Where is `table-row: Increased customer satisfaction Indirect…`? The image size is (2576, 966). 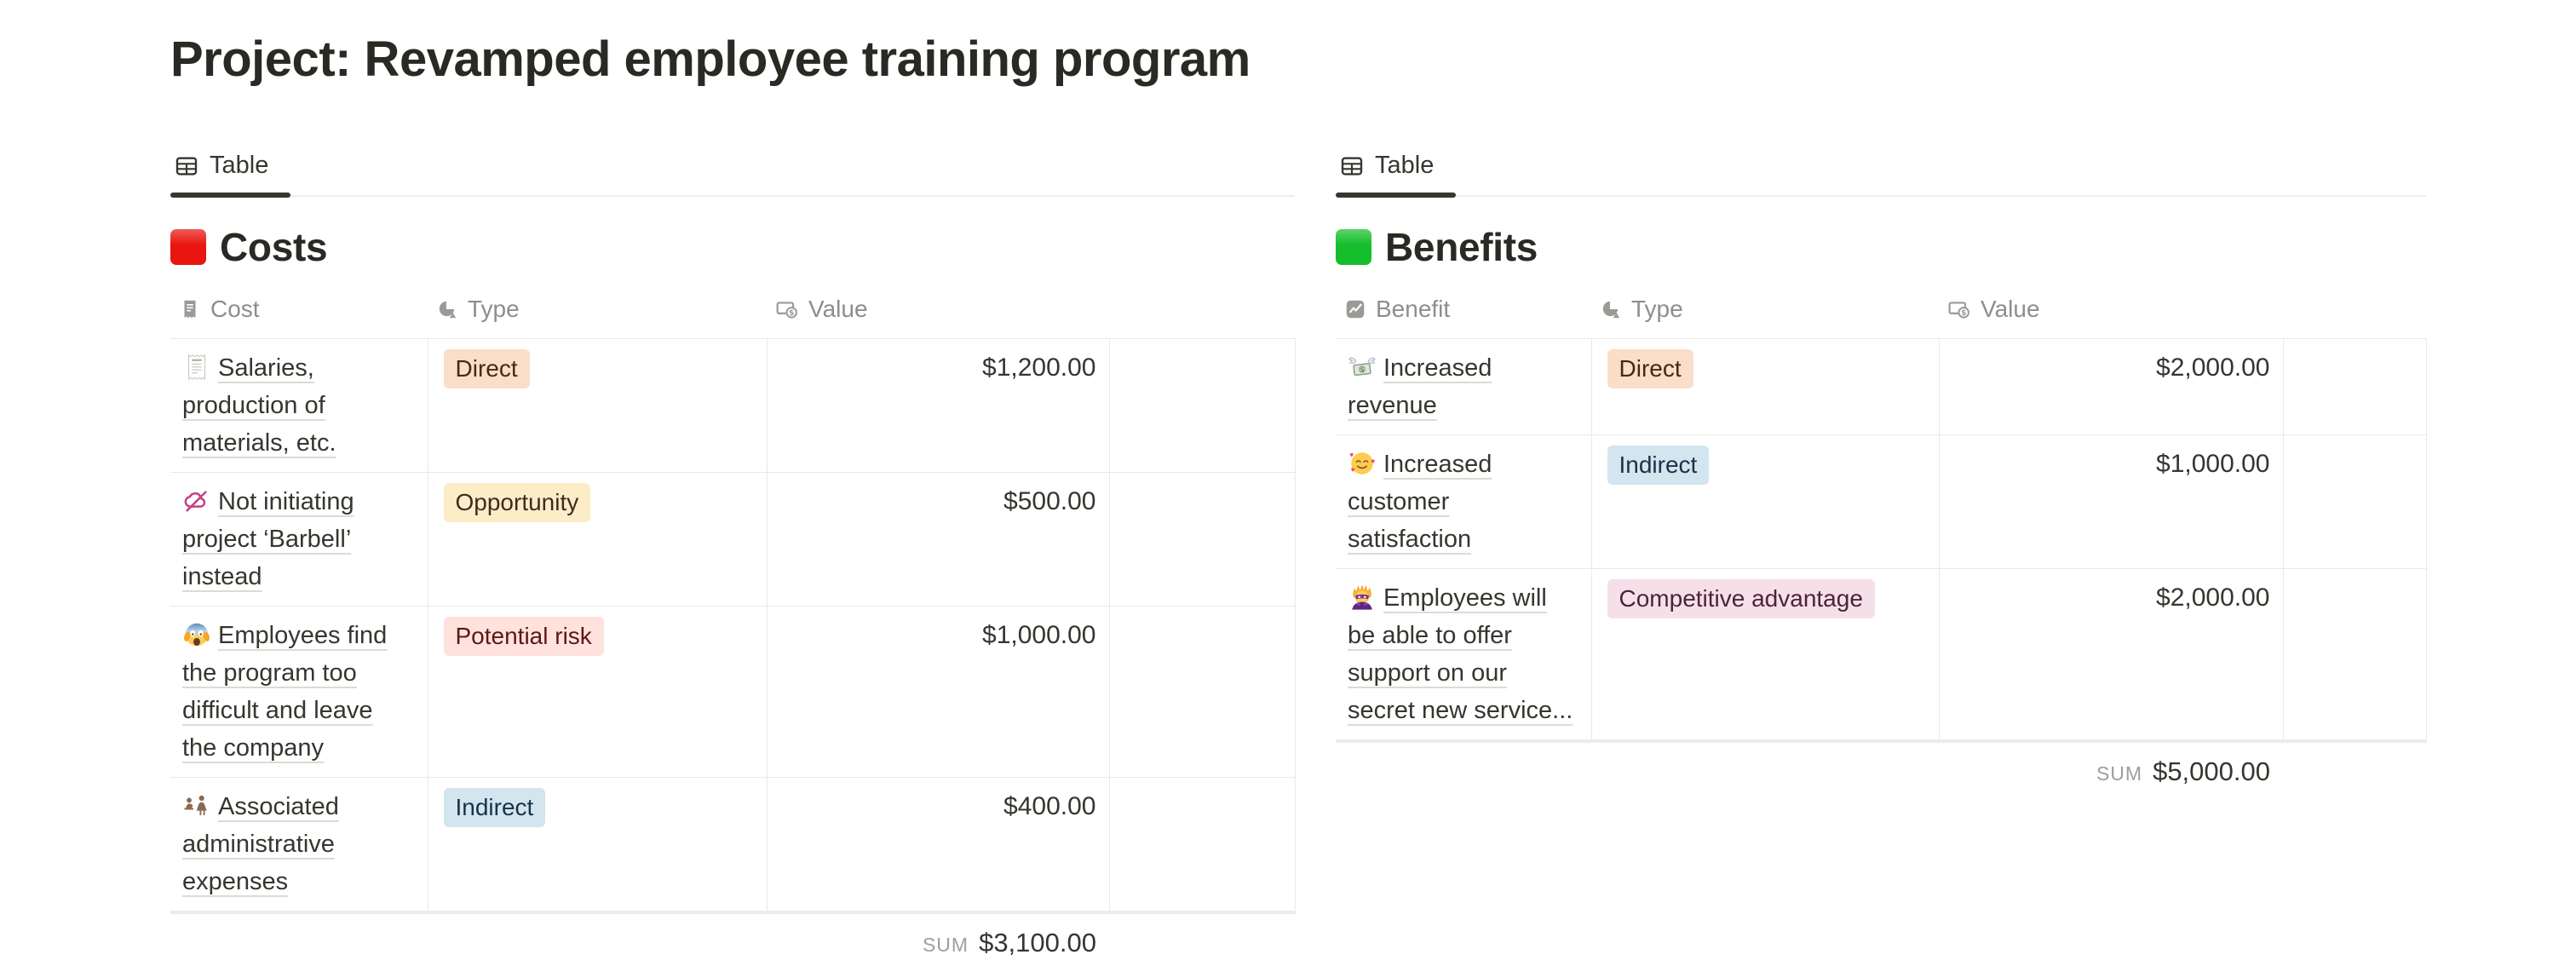 table-row: Increased customer satisfaction Indirect… is located at coordinates (1882, 502).